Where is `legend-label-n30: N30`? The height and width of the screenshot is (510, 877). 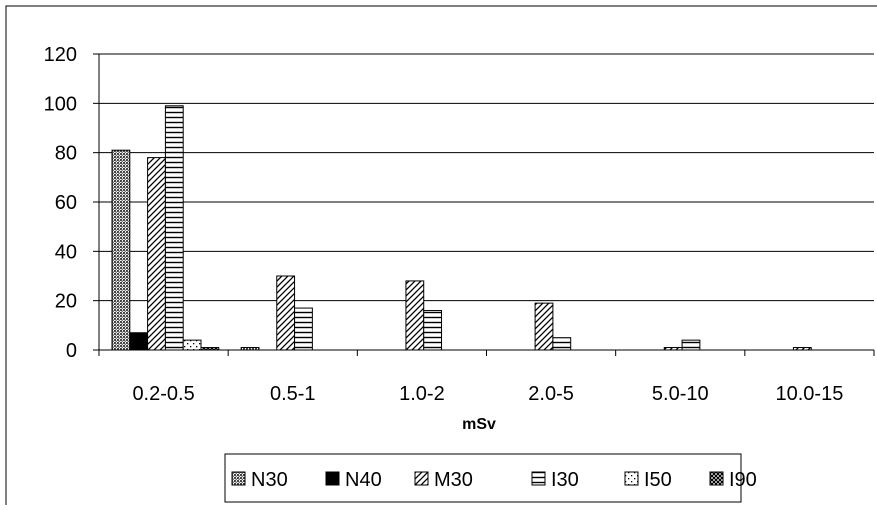
legend-label-n30: N30 is located at coordinates (269, 480).